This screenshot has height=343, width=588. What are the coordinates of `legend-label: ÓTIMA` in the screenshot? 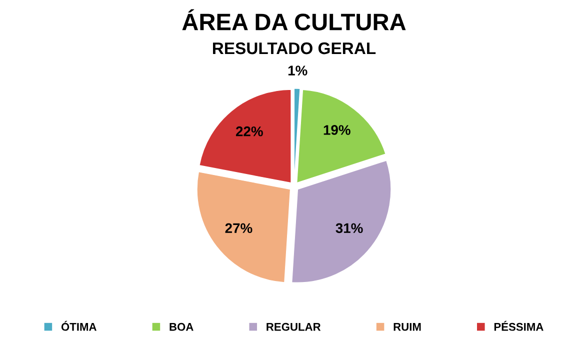 It's located at (78, 325).